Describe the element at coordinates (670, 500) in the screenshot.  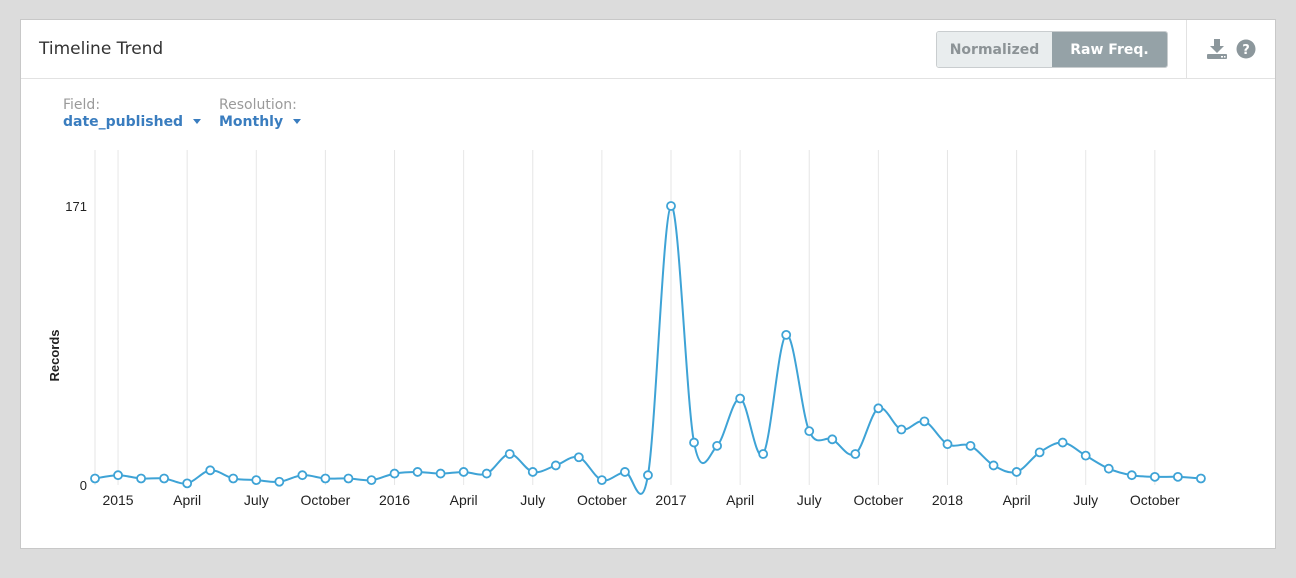
I see `x-tick-label: 2017` at that location.